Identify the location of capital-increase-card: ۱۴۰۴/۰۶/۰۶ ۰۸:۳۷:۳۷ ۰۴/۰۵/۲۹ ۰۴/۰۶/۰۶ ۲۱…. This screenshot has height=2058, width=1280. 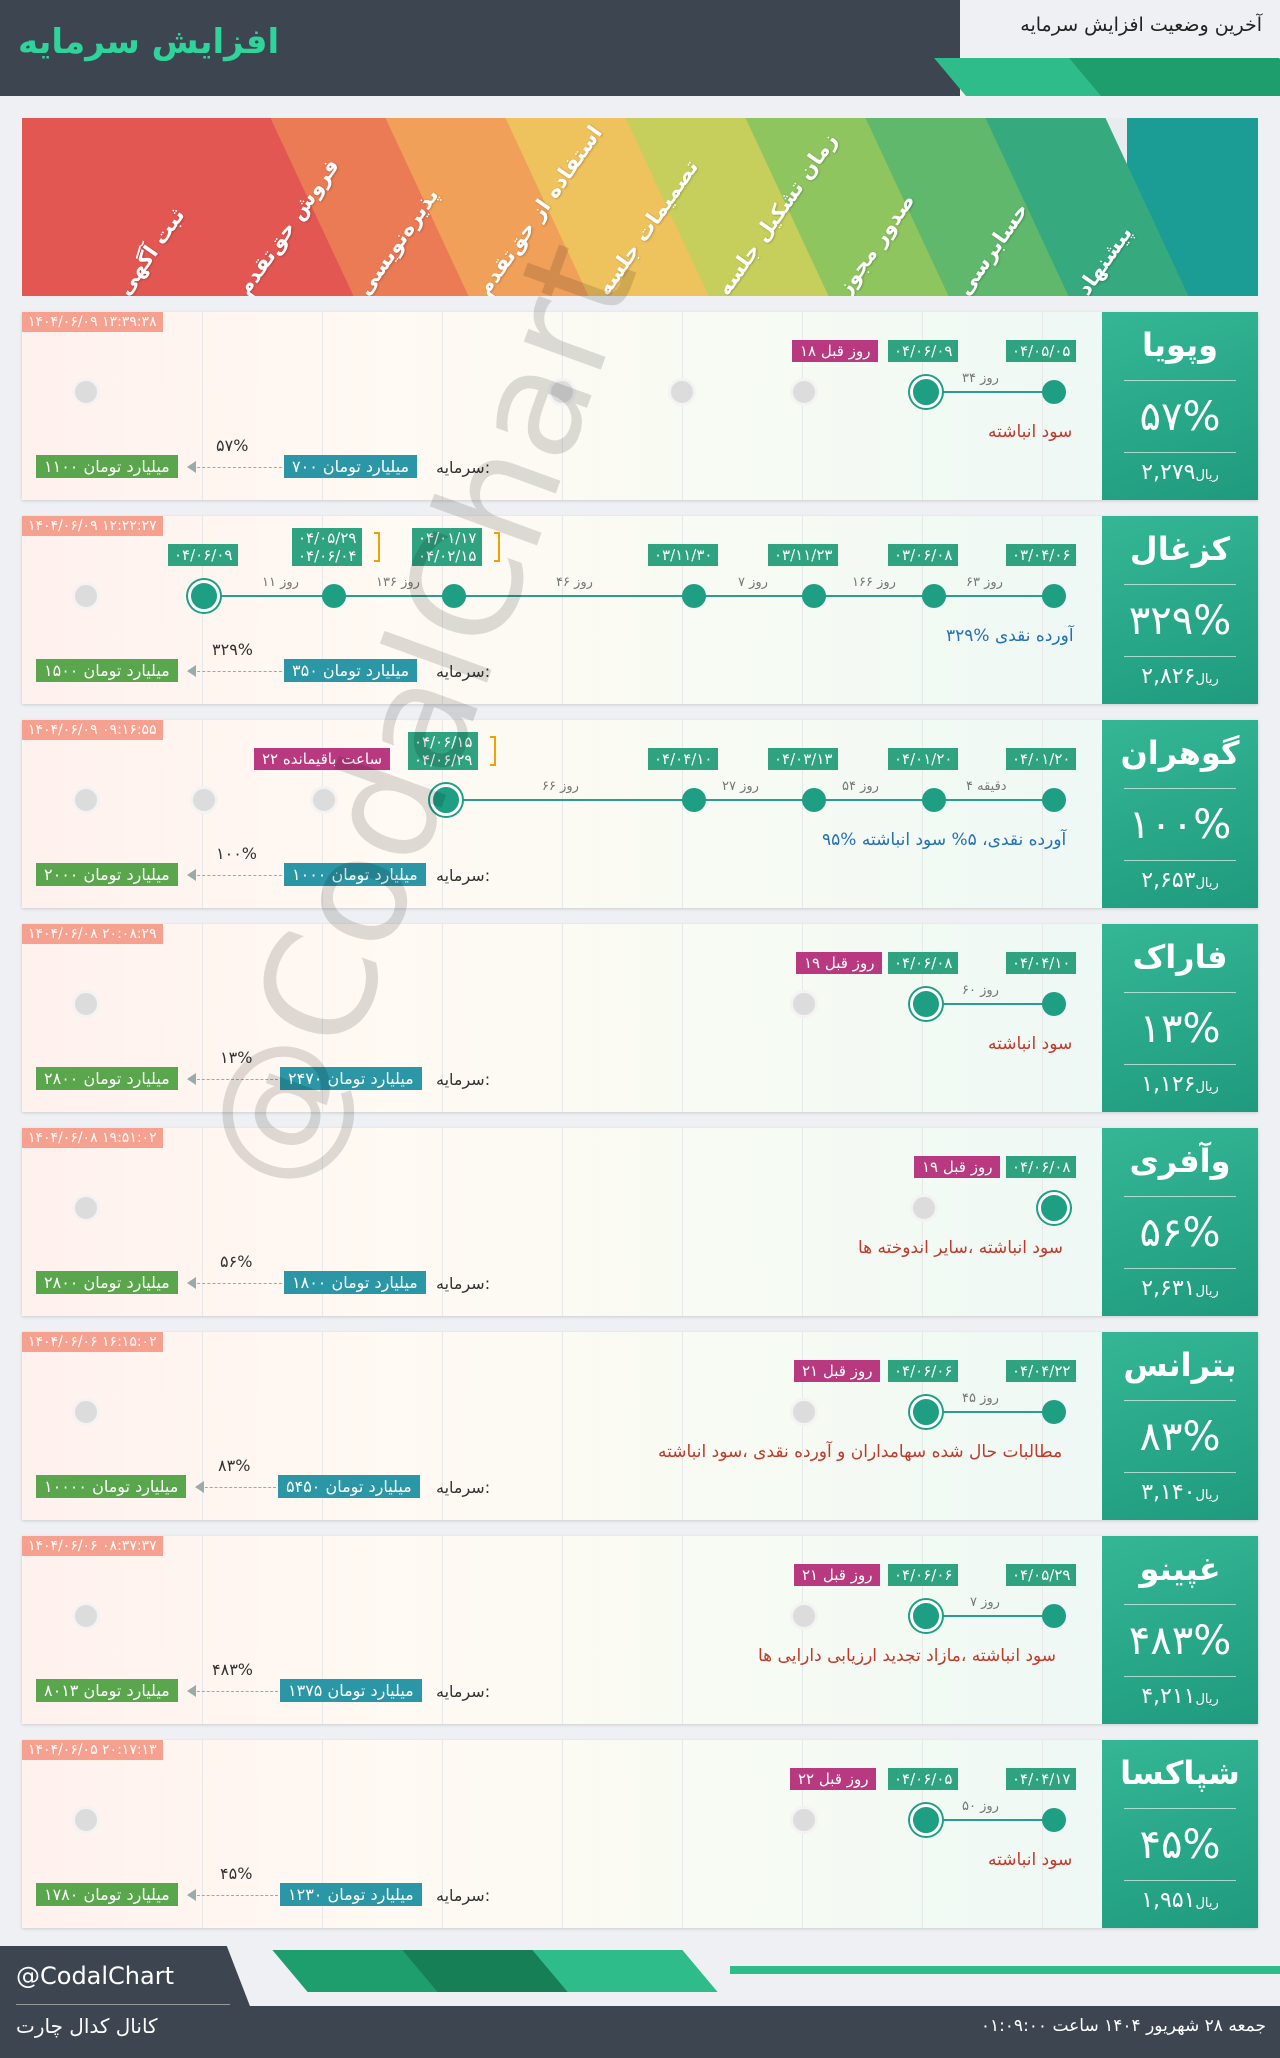
(640, 1630).